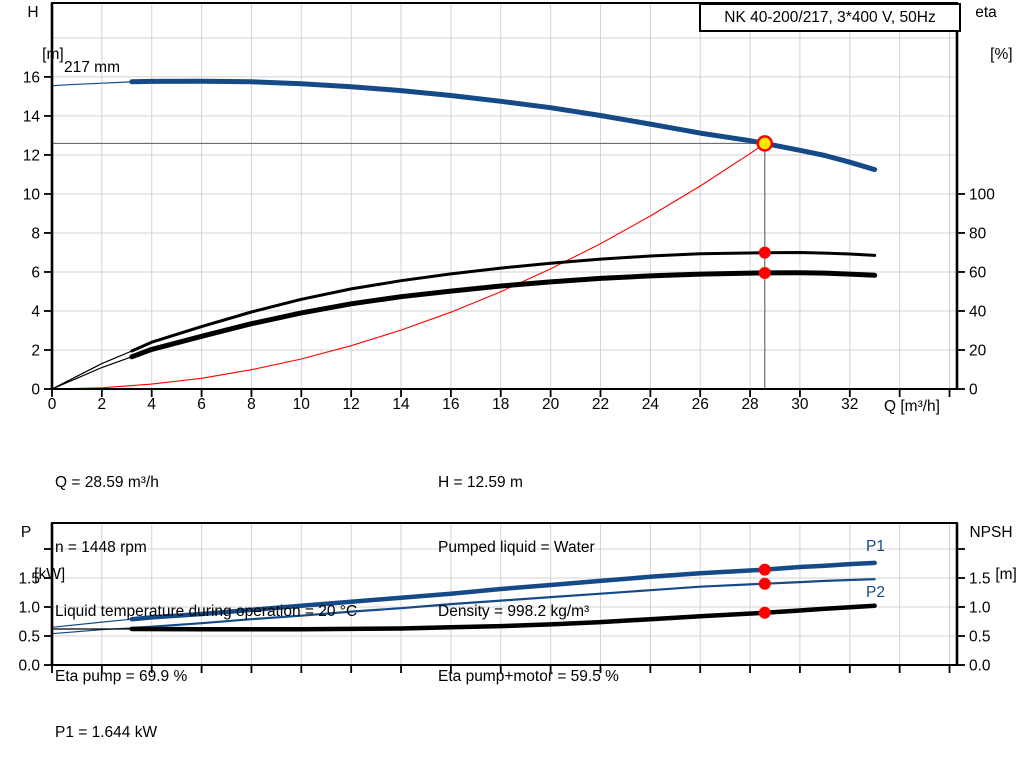 This screenshot has width=1024, height=781. Describe the element at coordinates (107, 482) in the screenshot. I see `info-line-flow: Q = 28.59 m³/h` at that location.